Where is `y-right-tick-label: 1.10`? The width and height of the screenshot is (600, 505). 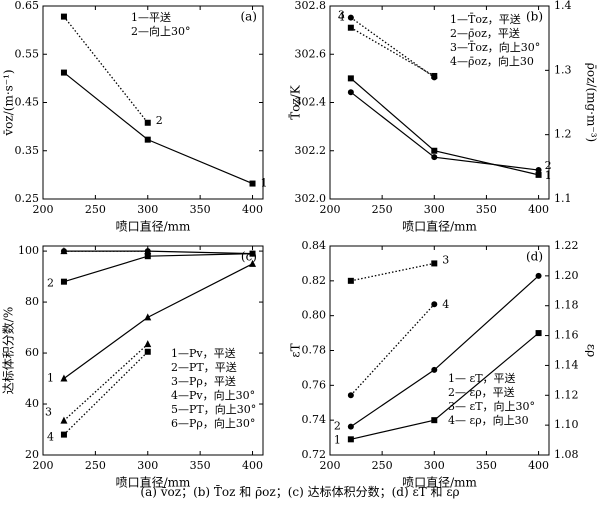
y-right-tick-label: 1.10 is located at coordinates (566, 424).